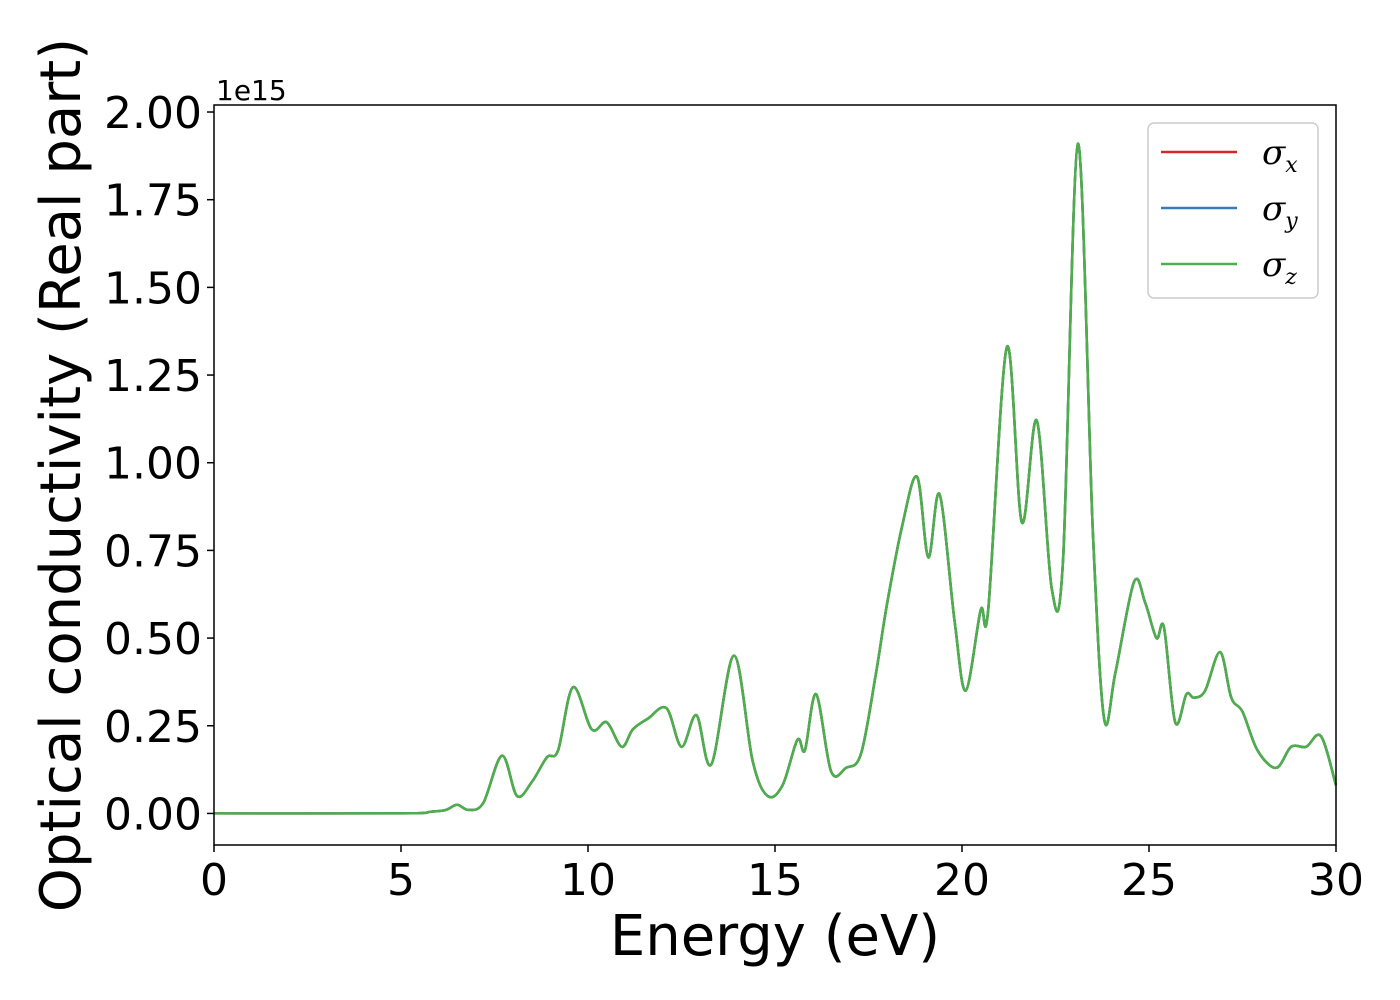 The height and width of the screenshot is (1000, 1400). I want to click on y-axis-ticks: 0.00 0.25 0.50 0.75 1.00 1.25 1.50 1.75 2.00, so click(159, 464).